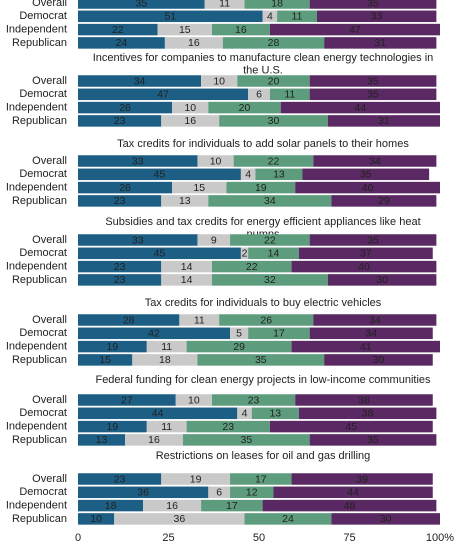  Describe the element at coordinates (219, 81) in the screenshot. I see `segment-label: 10` at that location.